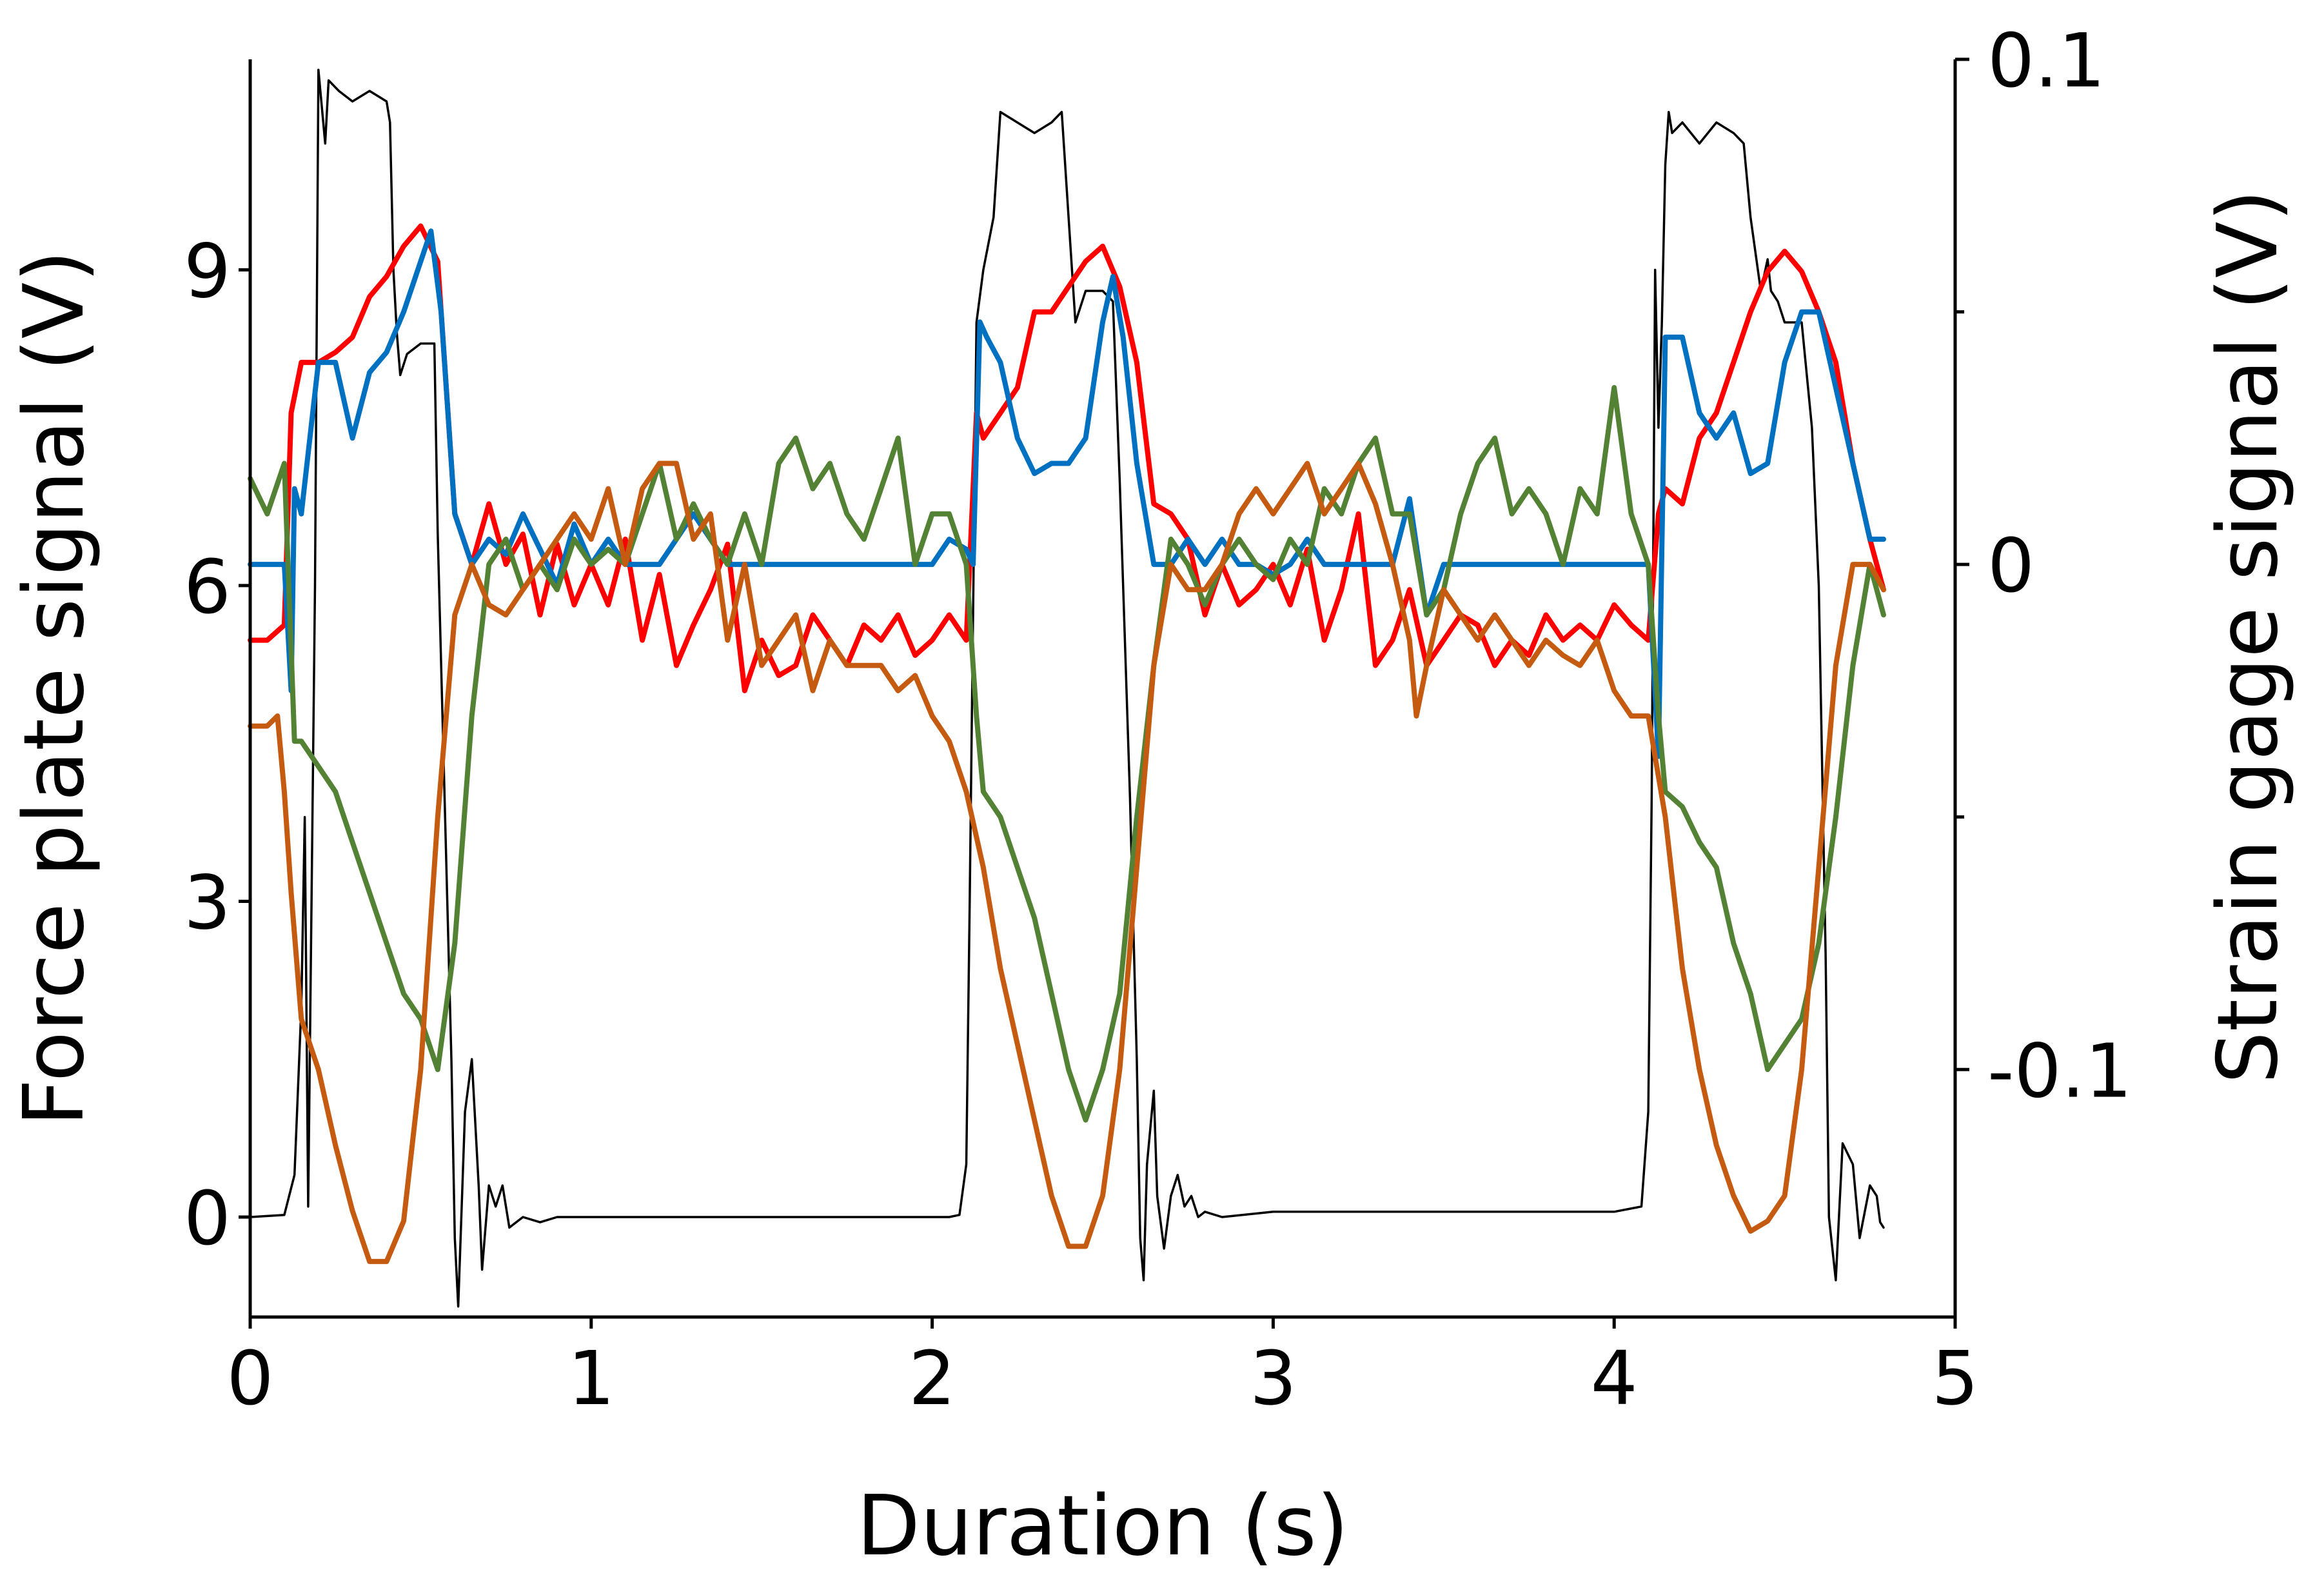  What do you see at coordinates (207, 272) in the screenshot?
I see `y-left-tick-label: 9` at bounding box center [207, 272].